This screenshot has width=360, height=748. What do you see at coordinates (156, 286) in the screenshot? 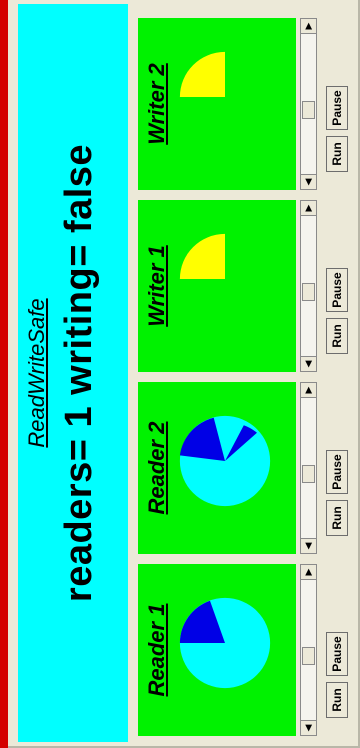
I see `panel-label: Writer 1` at bounding box center [156, 286].